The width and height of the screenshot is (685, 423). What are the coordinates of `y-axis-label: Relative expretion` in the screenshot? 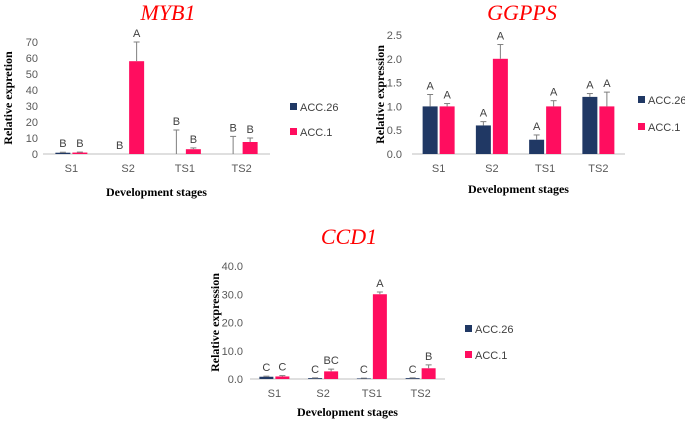 It's located at (8, 98).